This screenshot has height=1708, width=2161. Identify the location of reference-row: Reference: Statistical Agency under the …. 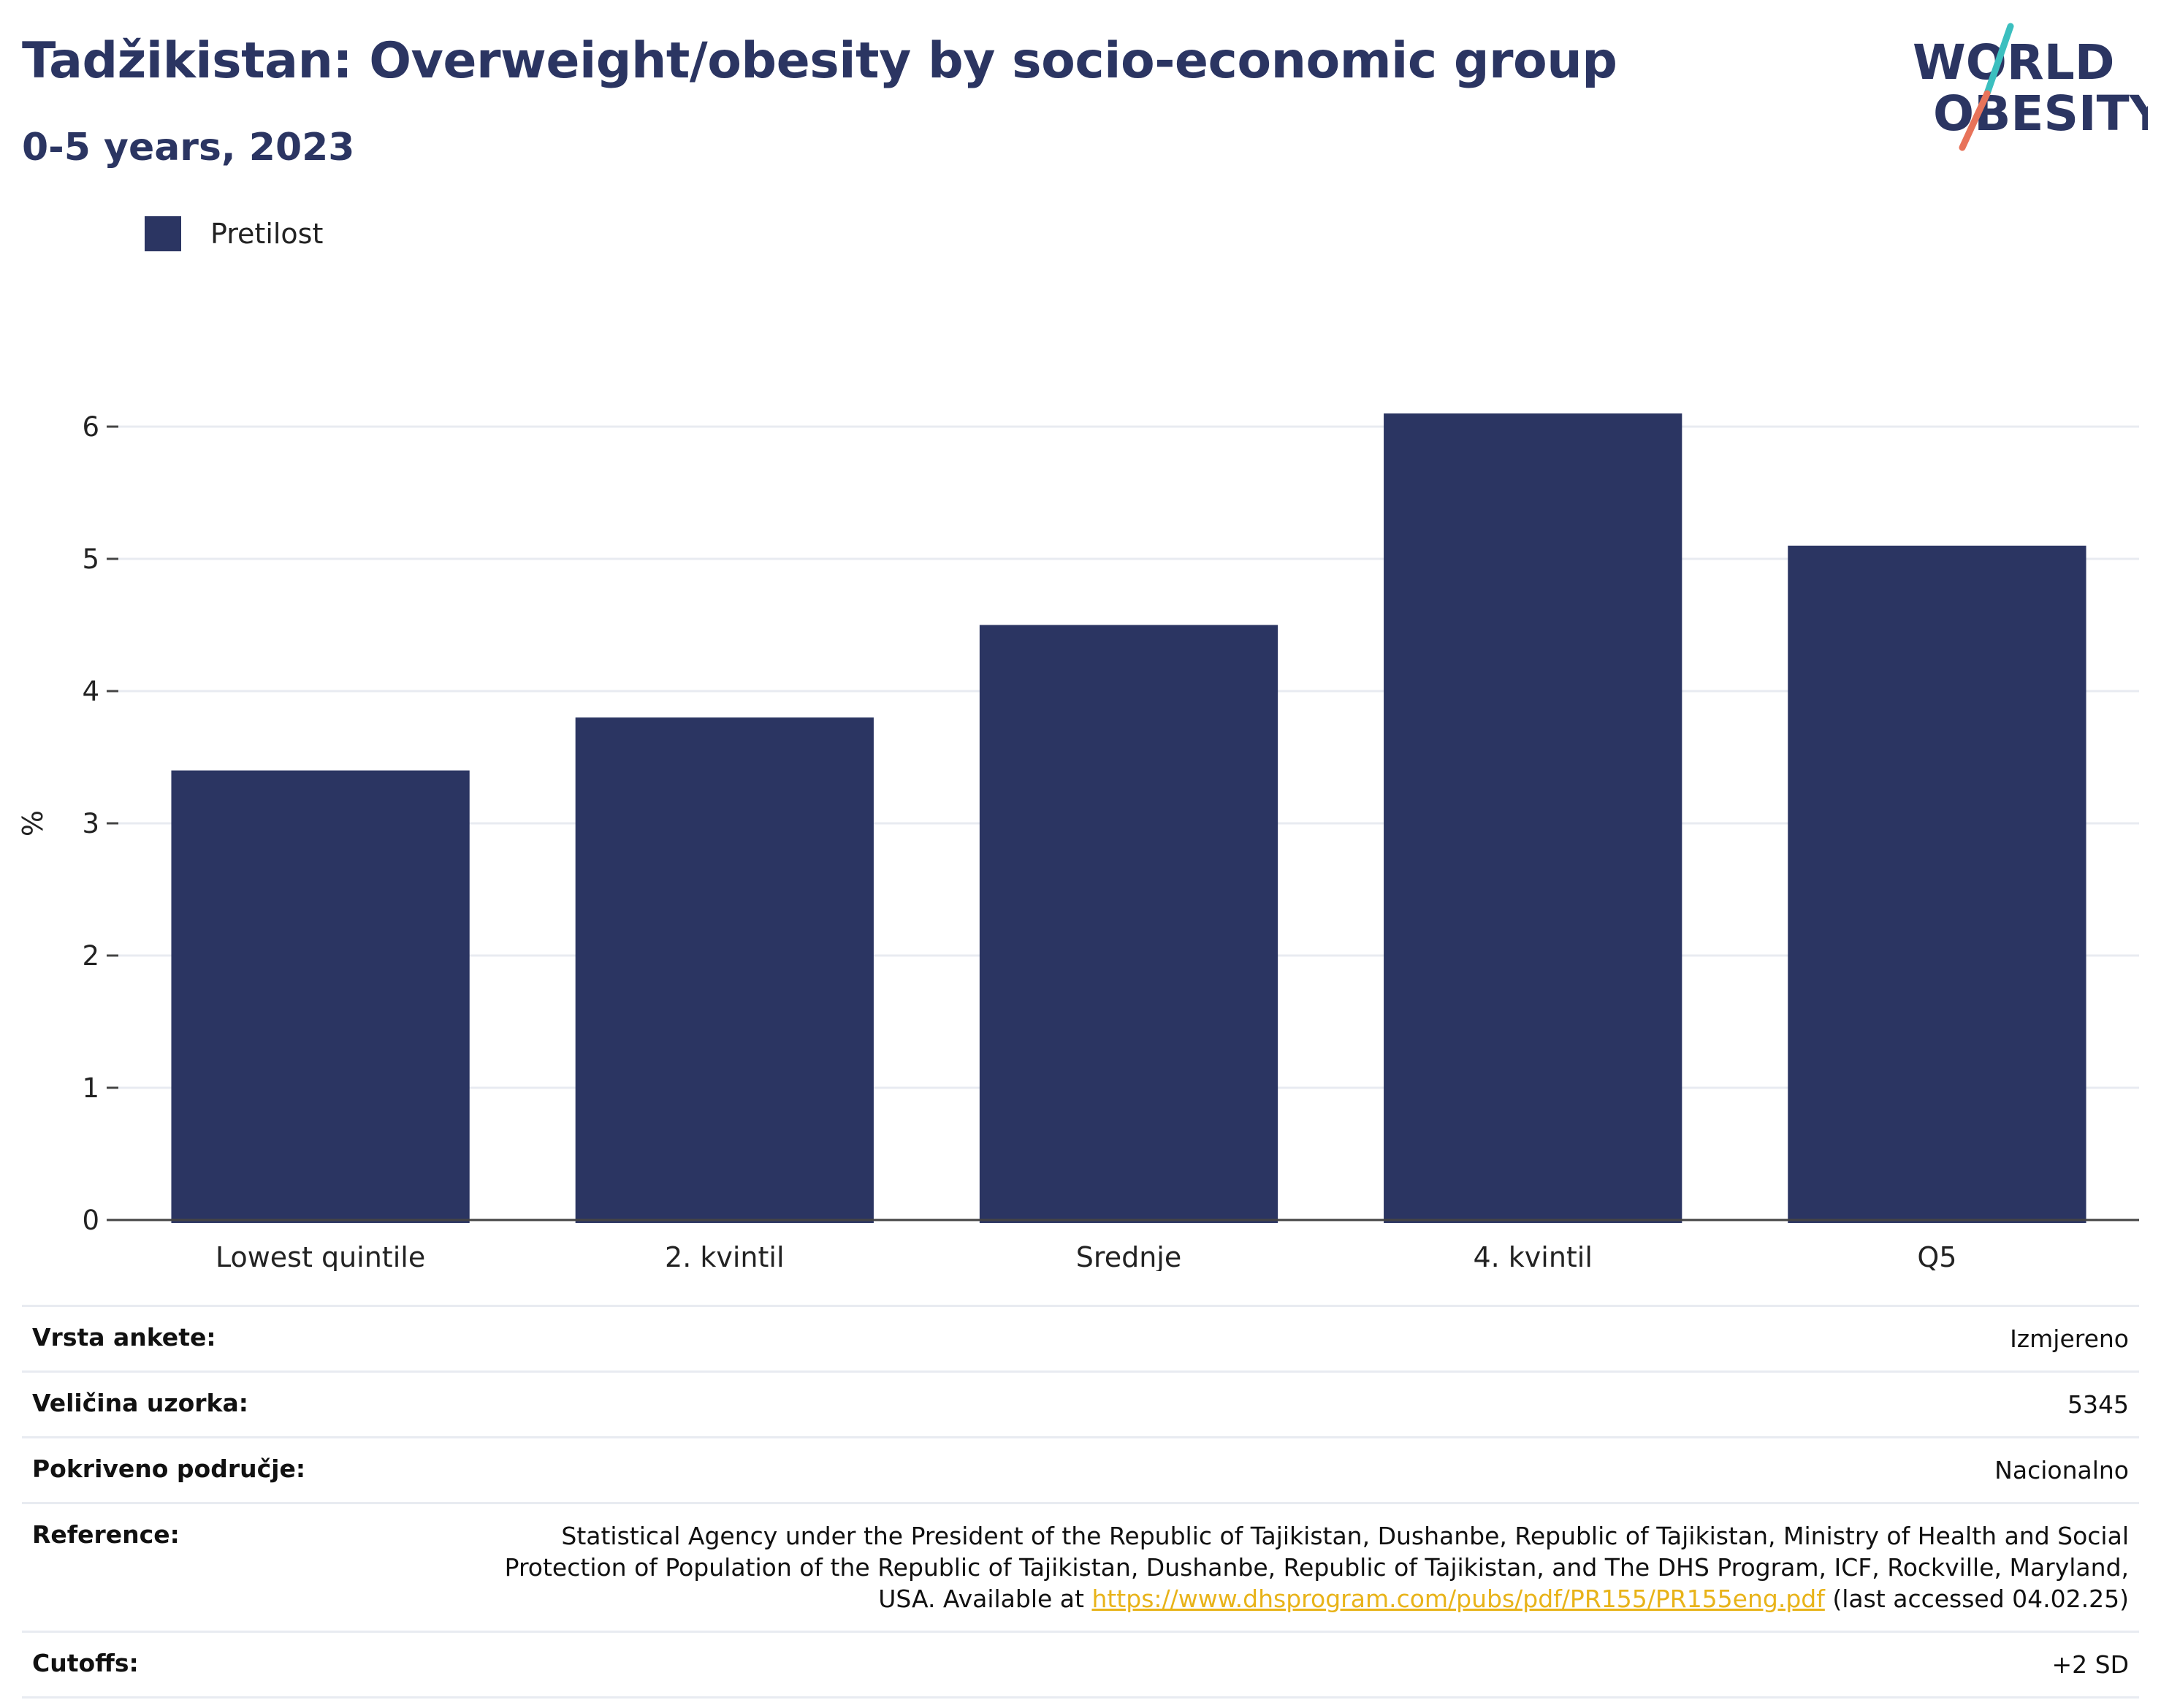
(1080, 1567).